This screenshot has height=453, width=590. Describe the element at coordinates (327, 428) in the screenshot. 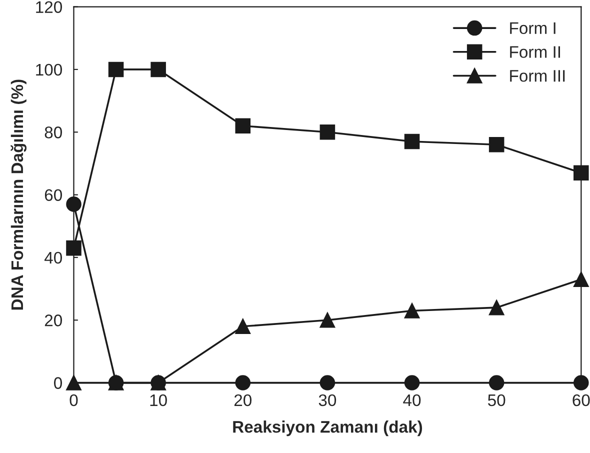

I see `x-axis-title: Reaksiyon Zamanı (dak)` at that location.